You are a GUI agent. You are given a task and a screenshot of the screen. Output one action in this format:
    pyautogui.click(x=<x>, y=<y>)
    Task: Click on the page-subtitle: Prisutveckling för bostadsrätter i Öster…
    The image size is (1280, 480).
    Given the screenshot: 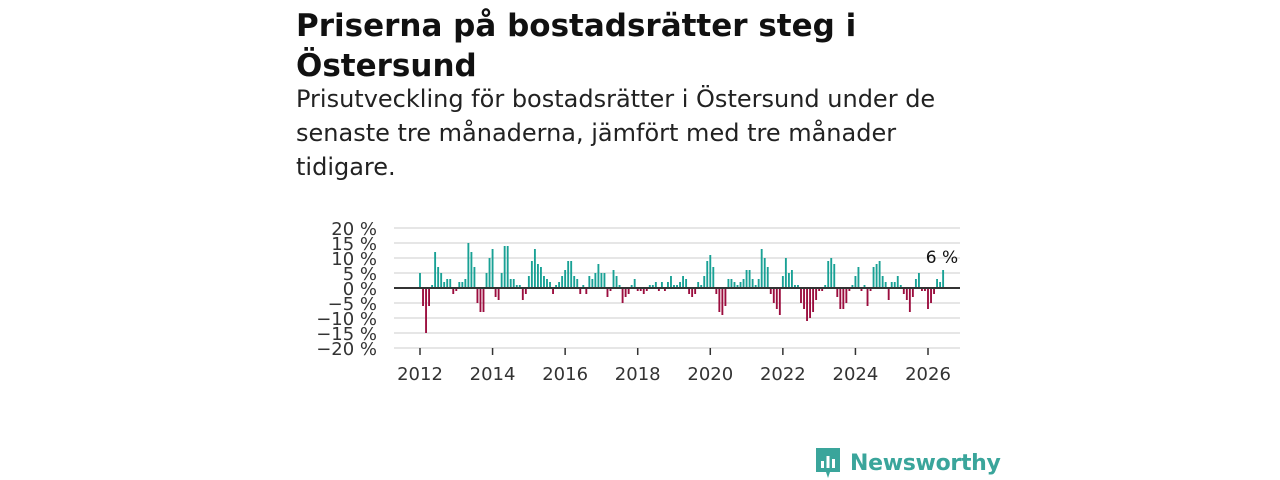 What is the action you would take?
    pyautogui.click(x=616, y=133)
    